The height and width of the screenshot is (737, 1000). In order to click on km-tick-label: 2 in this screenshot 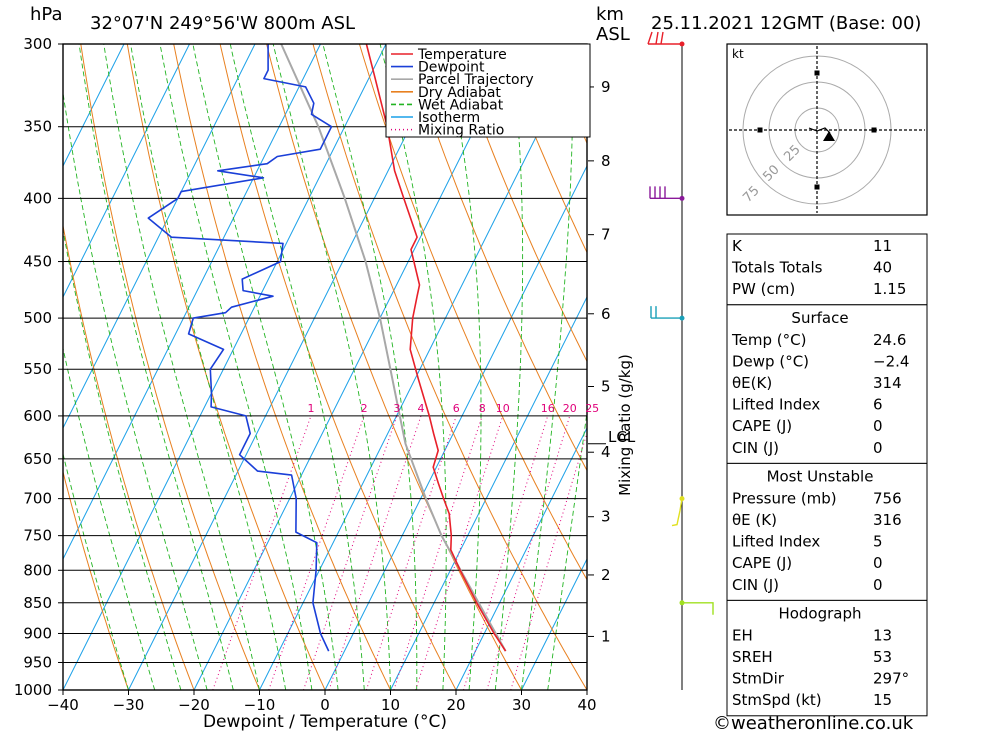, I will do `click(606, 575)`.